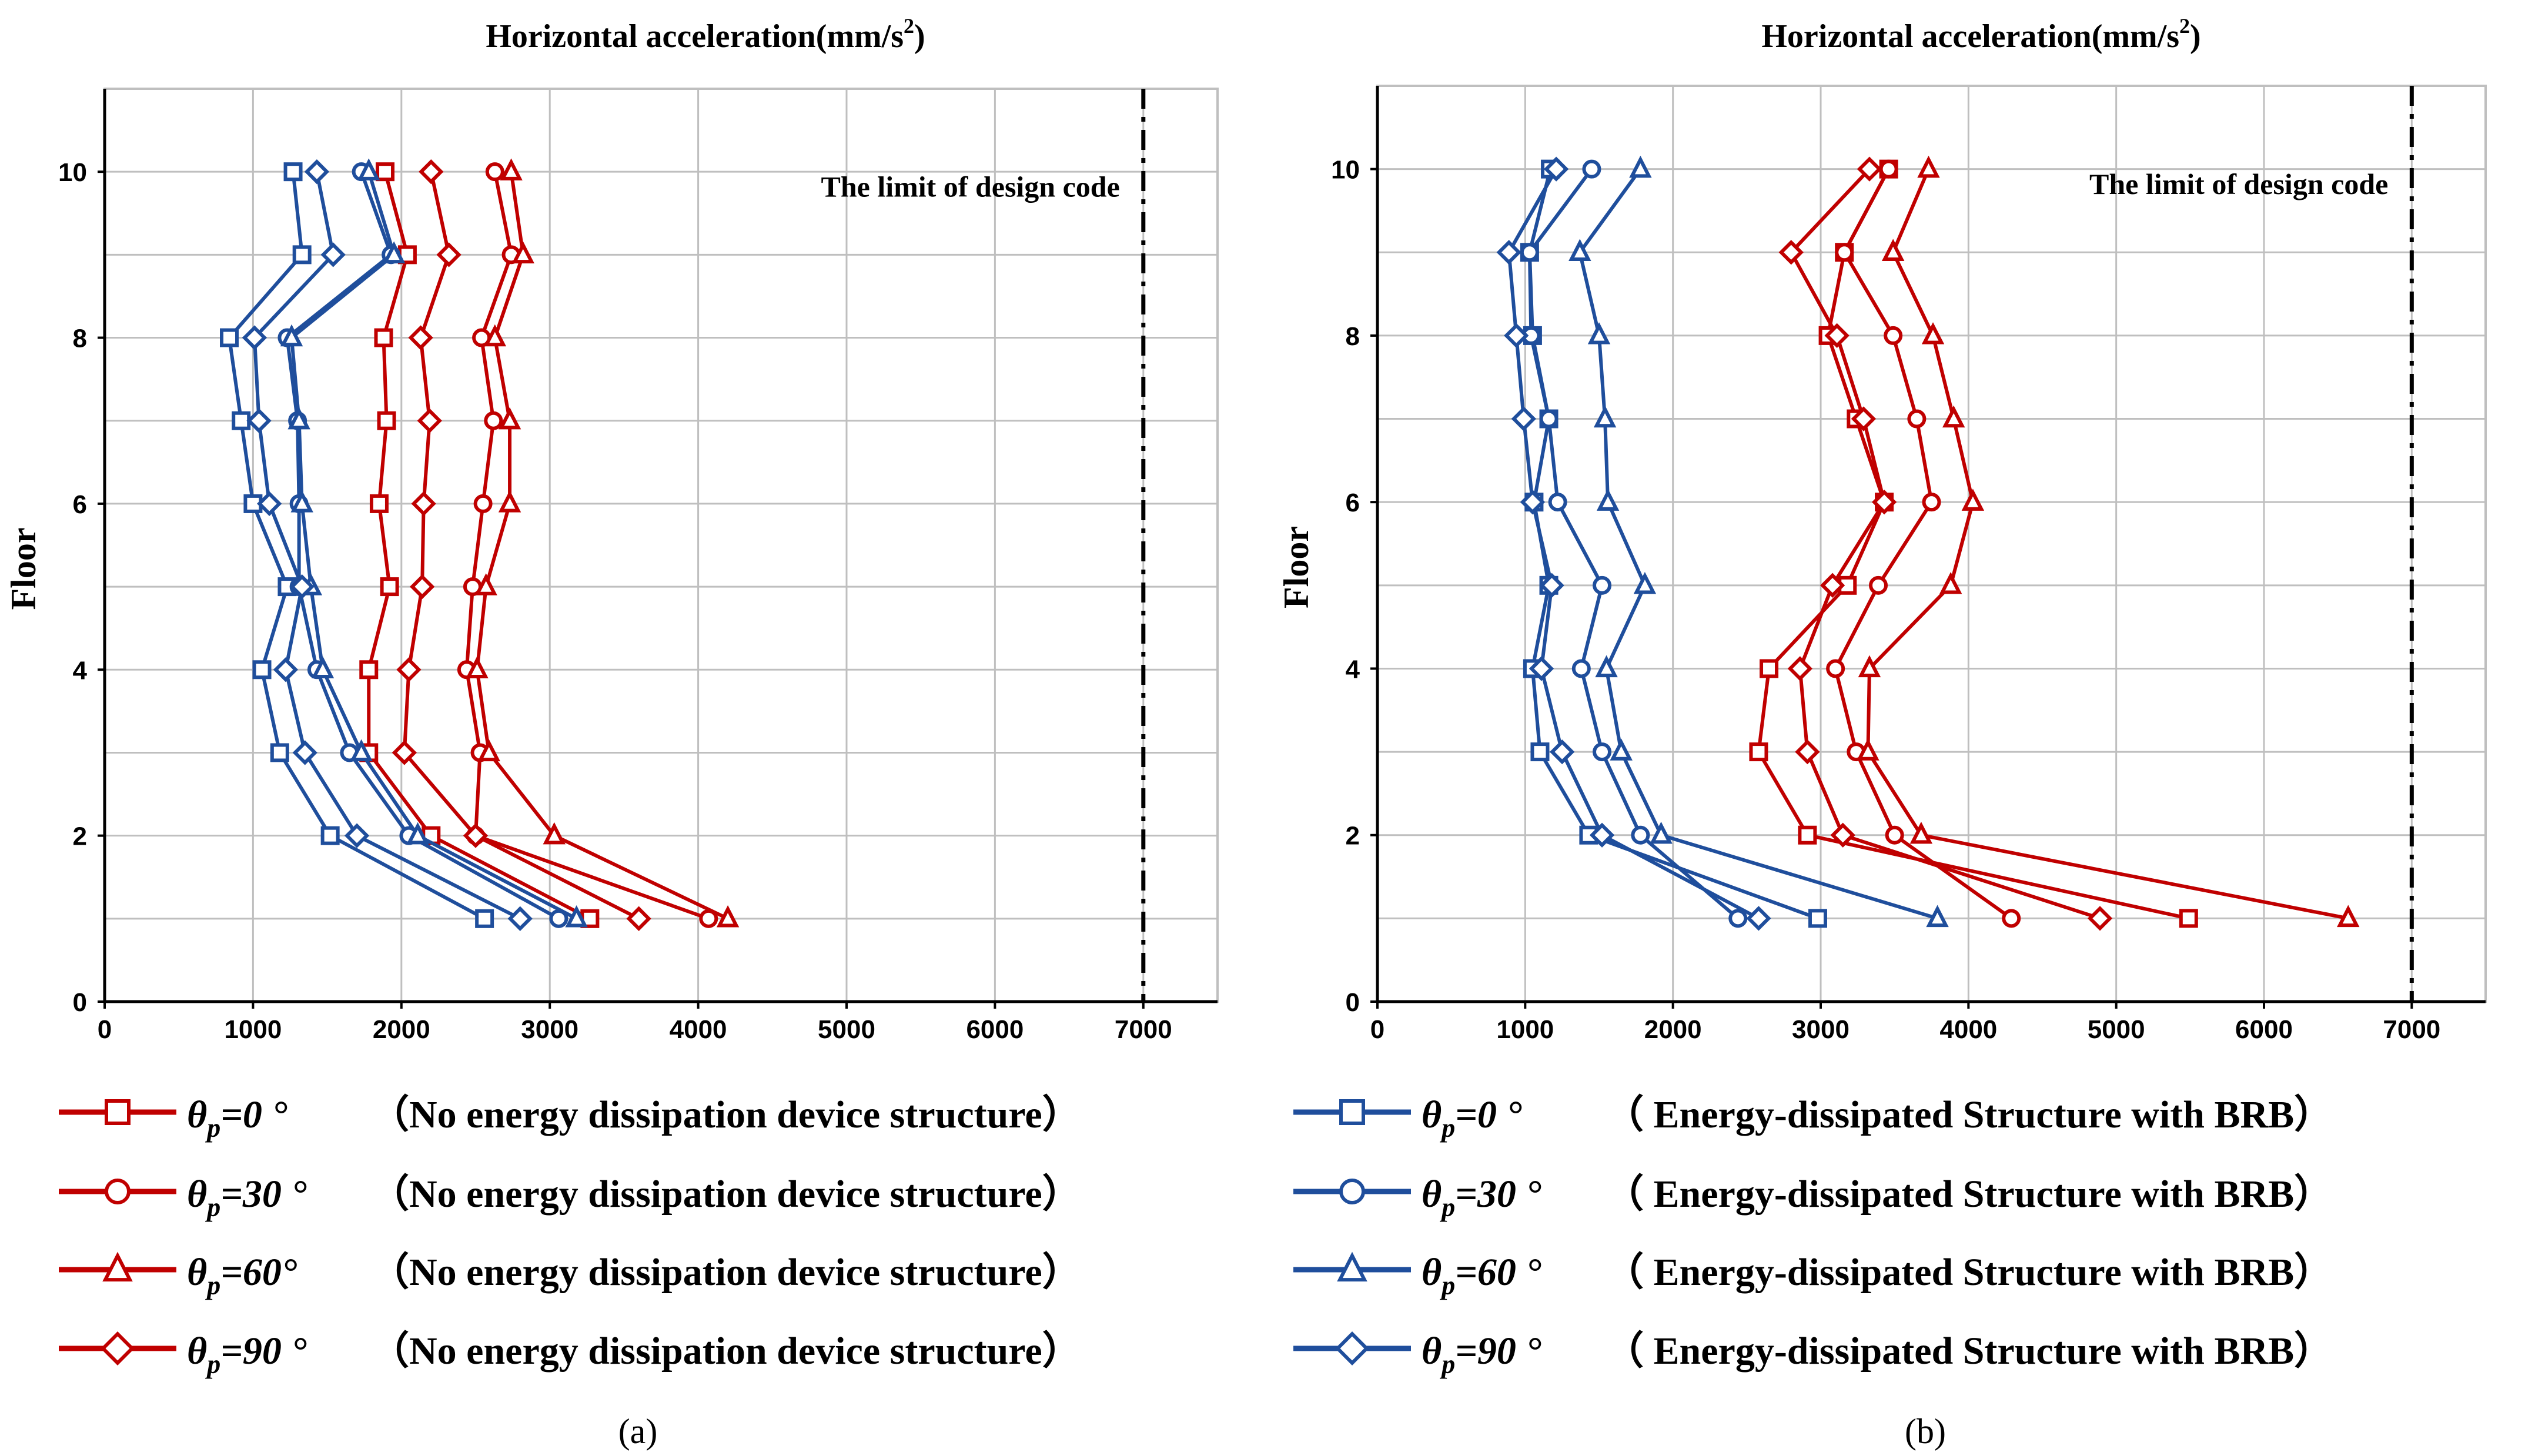  I want to click on series-blue-triangle, so click(434, 543).